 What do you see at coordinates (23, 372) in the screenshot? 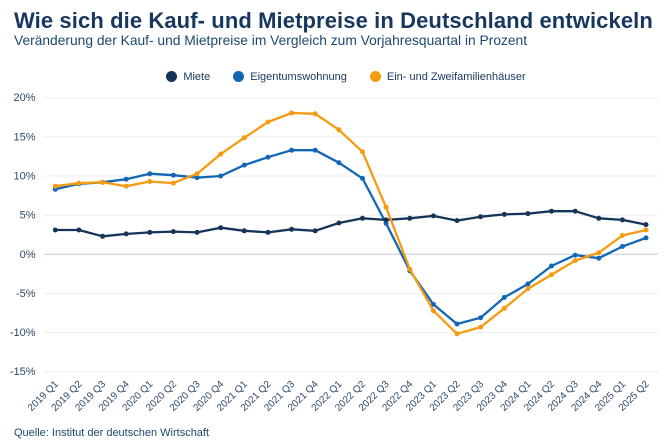
I see `svg-text: -15%` at bounding box center [23, 372].